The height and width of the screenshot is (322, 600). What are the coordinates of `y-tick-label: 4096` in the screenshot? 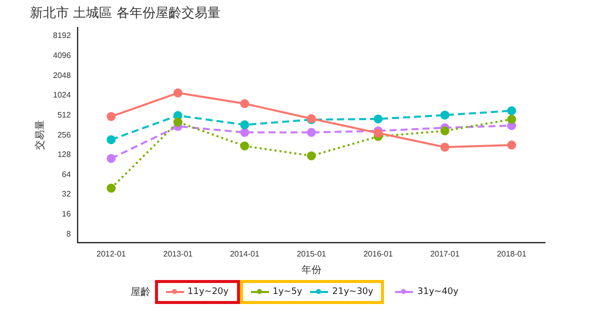 It's located at (62, 55).